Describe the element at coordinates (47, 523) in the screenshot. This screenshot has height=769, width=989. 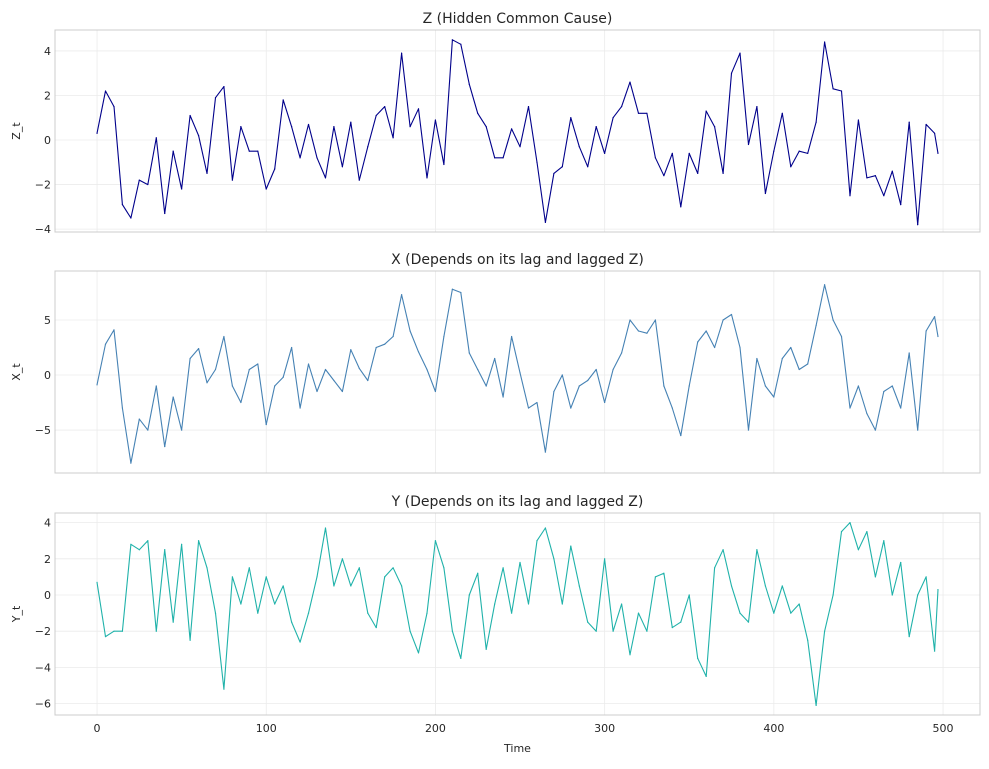
I see `y-tick-label: 4` at that location.